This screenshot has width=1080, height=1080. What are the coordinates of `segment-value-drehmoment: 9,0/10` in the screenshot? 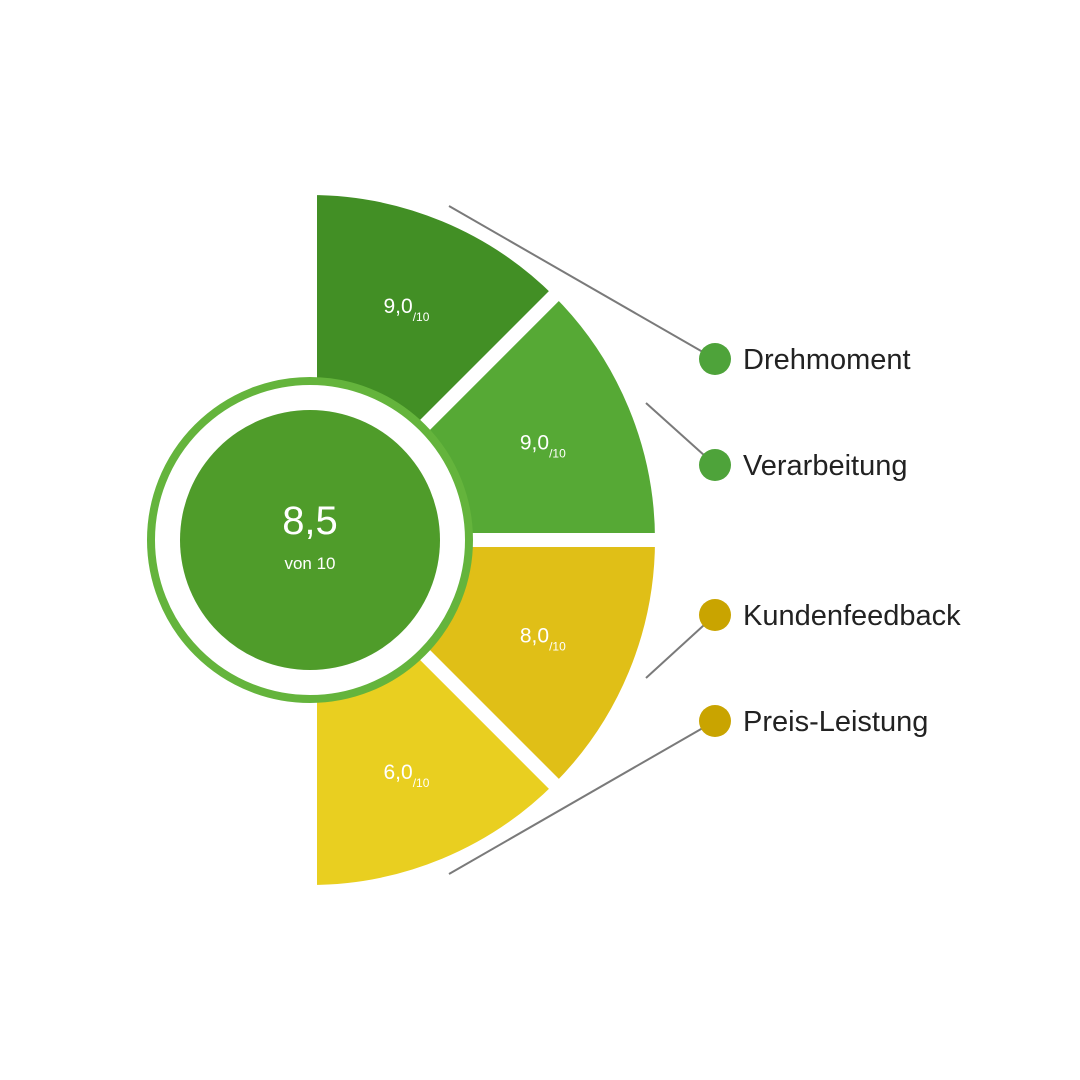 It's located at (406, 309).